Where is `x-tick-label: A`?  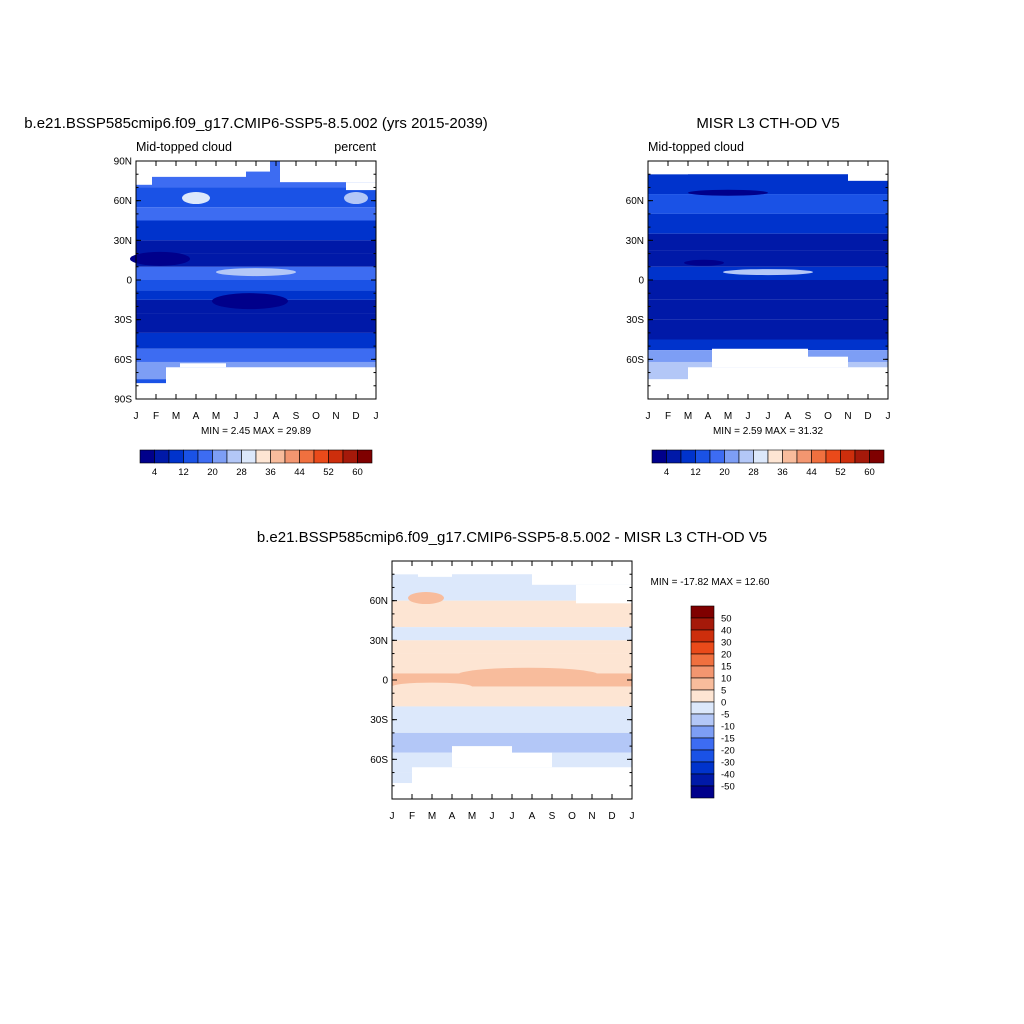 x-tick-label: A is located at coordinates (708, 416).